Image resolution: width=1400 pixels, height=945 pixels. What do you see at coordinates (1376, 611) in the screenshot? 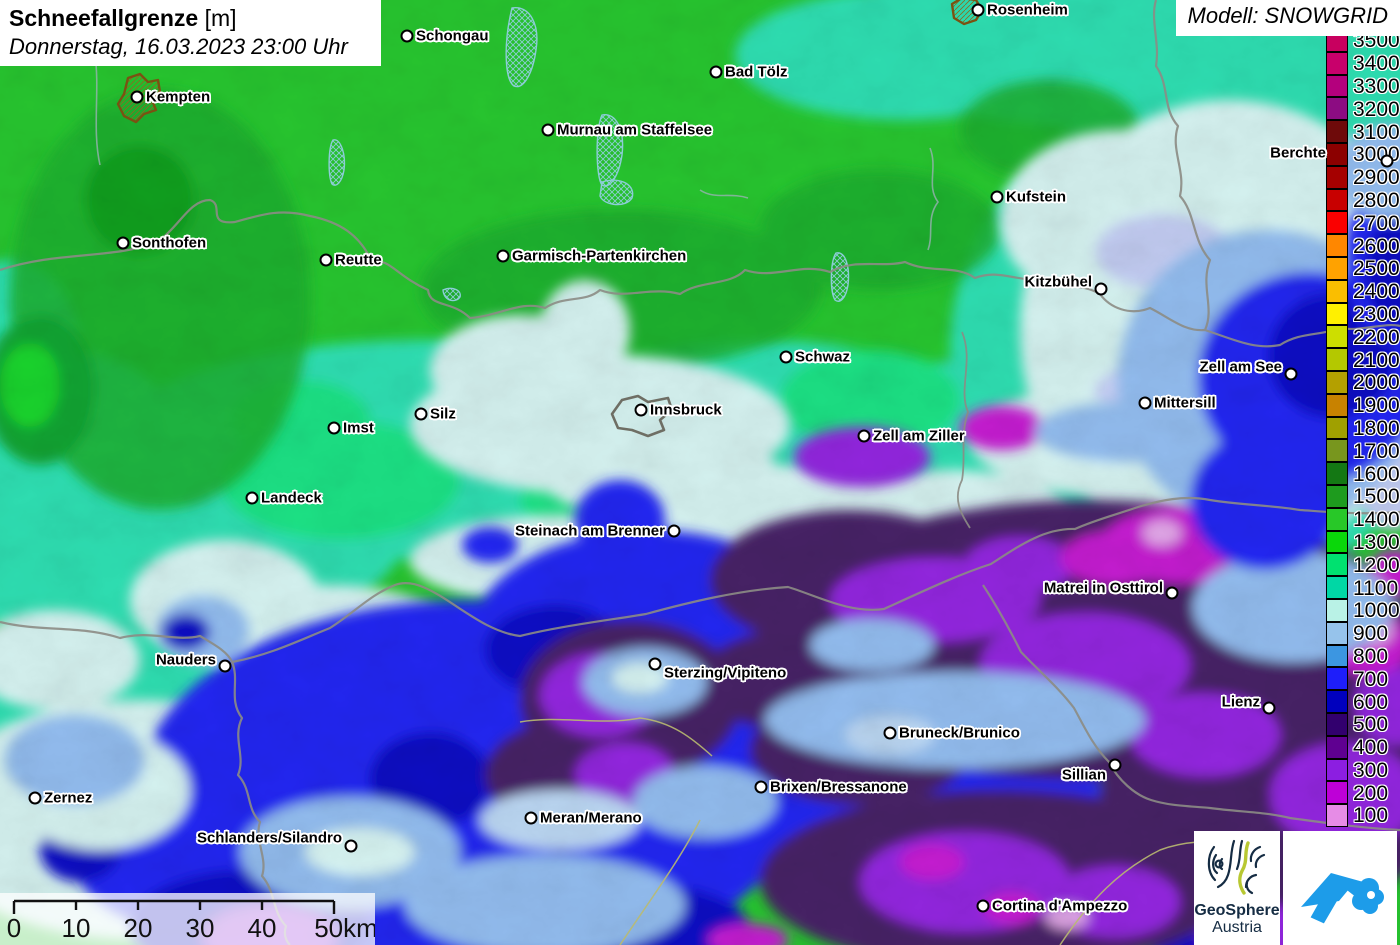
I see `legend-label: 1000` at bounding box center [1376, 611].